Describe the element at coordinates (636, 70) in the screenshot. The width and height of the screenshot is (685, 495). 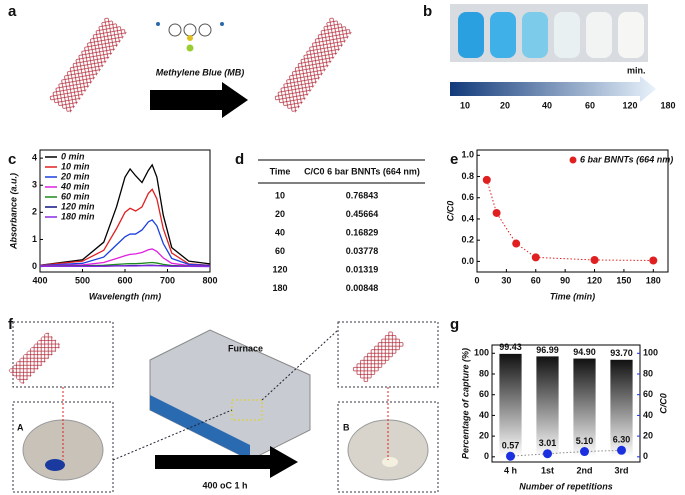
I see `unit: min.` at that location.